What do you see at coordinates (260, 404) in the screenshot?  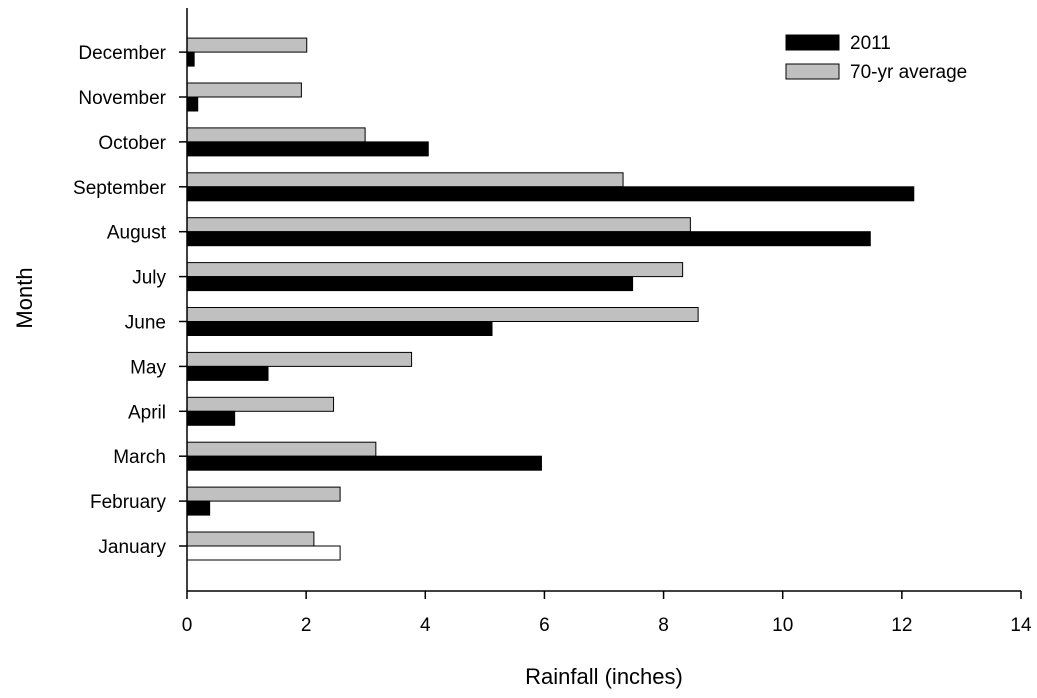 I see `bar-70yr-average-april` at bounding box center [260, 404].